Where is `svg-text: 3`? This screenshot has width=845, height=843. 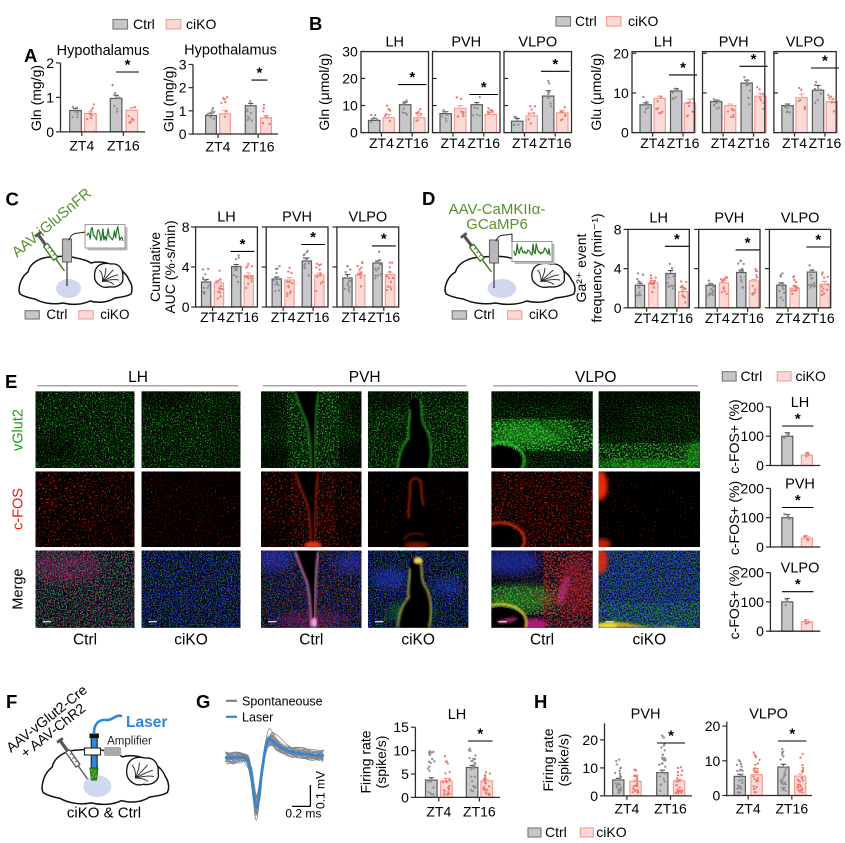
svg-text: 3 is located at coordinates (183, 65).